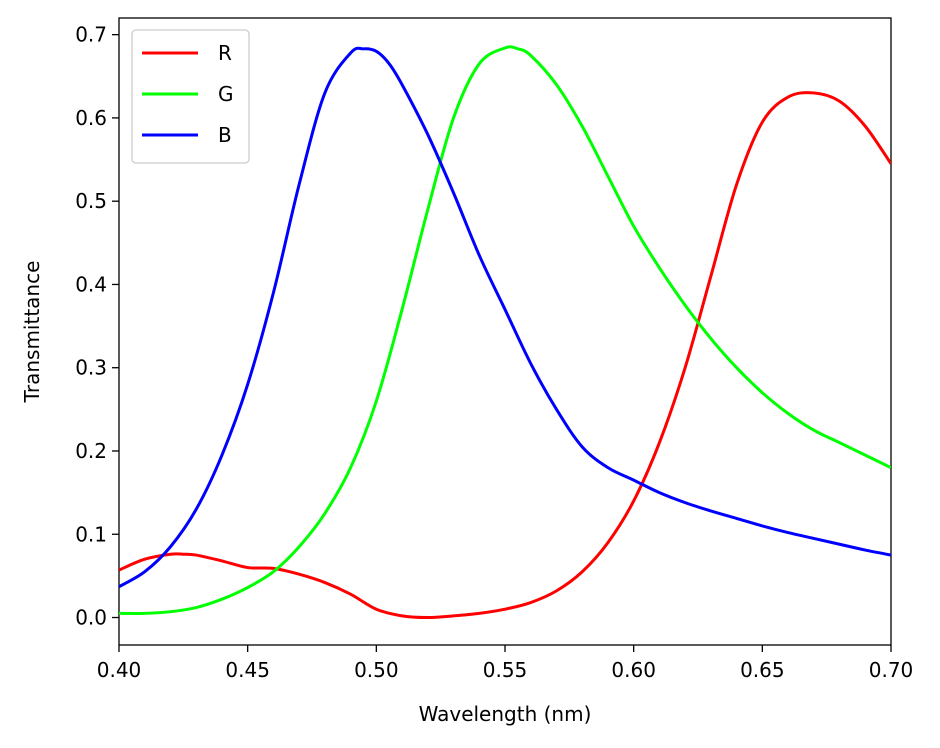 This screenshot has width=940, height=748. I want to click on x-tick-label: 0.50, so click(376, 670).